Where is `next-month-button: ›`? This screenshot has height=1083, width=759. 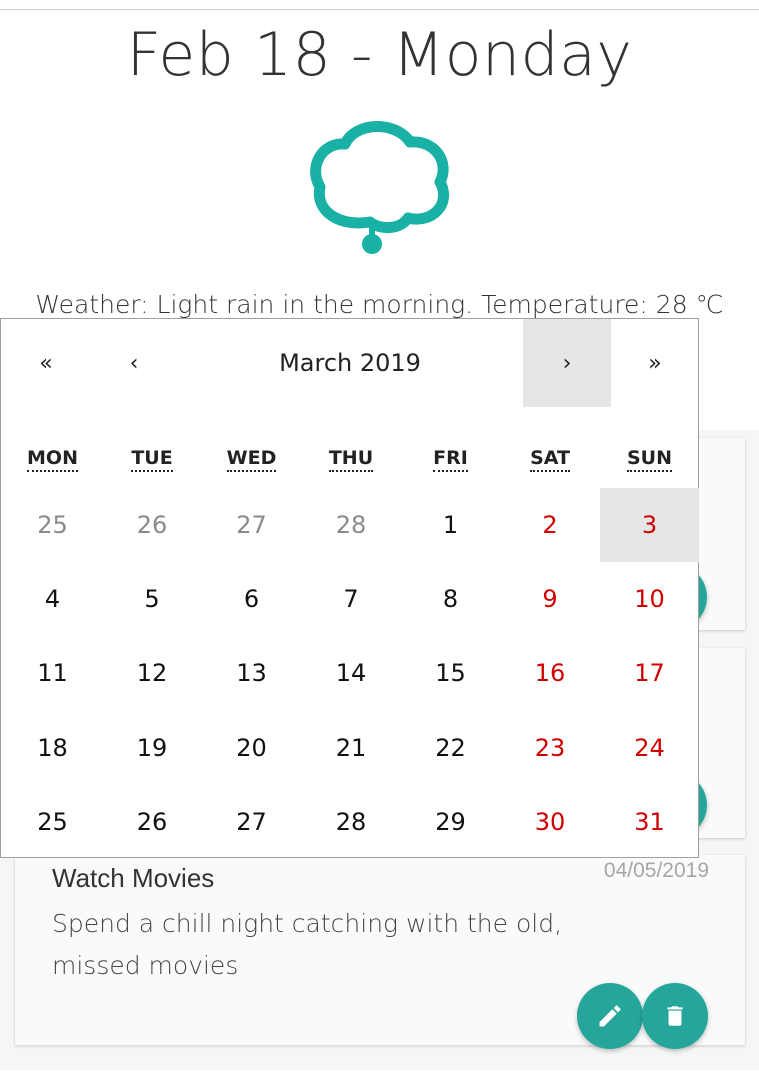
next-month-button: › is located at coordinates (567, 363).